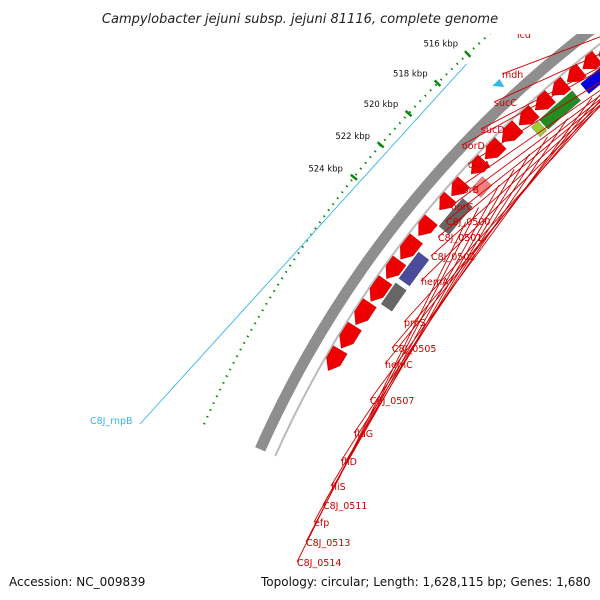 This screenshot has height=600, width=600. What do you see at coordinates (479, 165) in the screenshot?
I see `gene-label: oorA` at bounding box center [479, 165].